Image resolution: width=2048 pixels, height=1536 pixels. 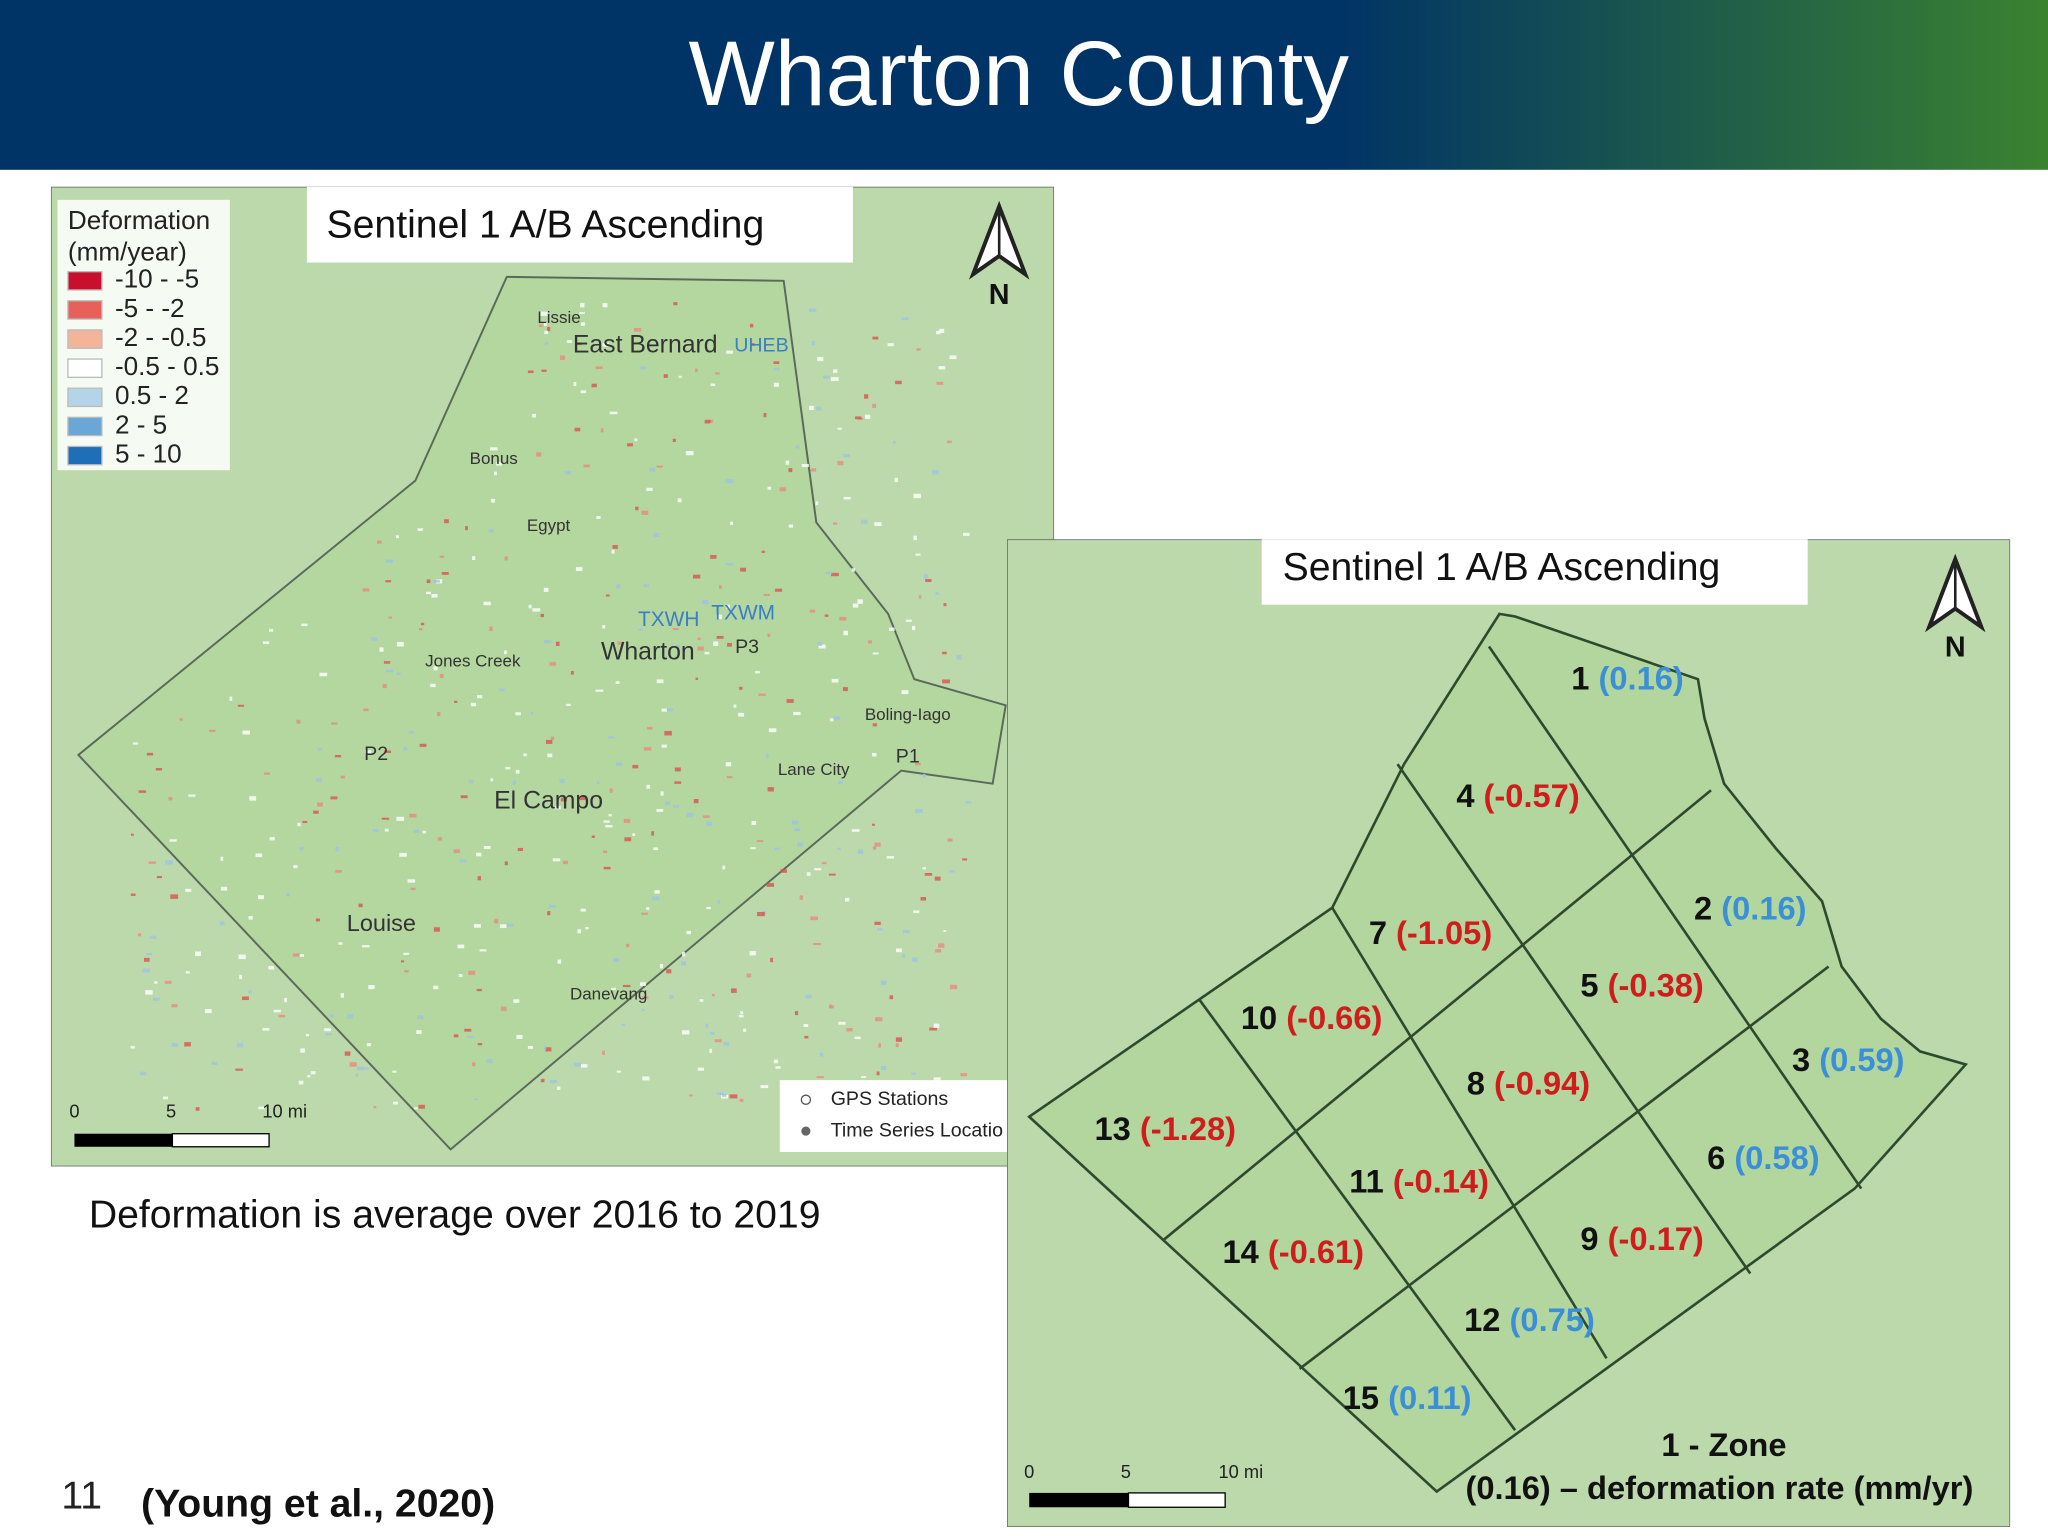 I want to click on point-legend-label: Time Series Locatio, so click(x=917, y=1130).